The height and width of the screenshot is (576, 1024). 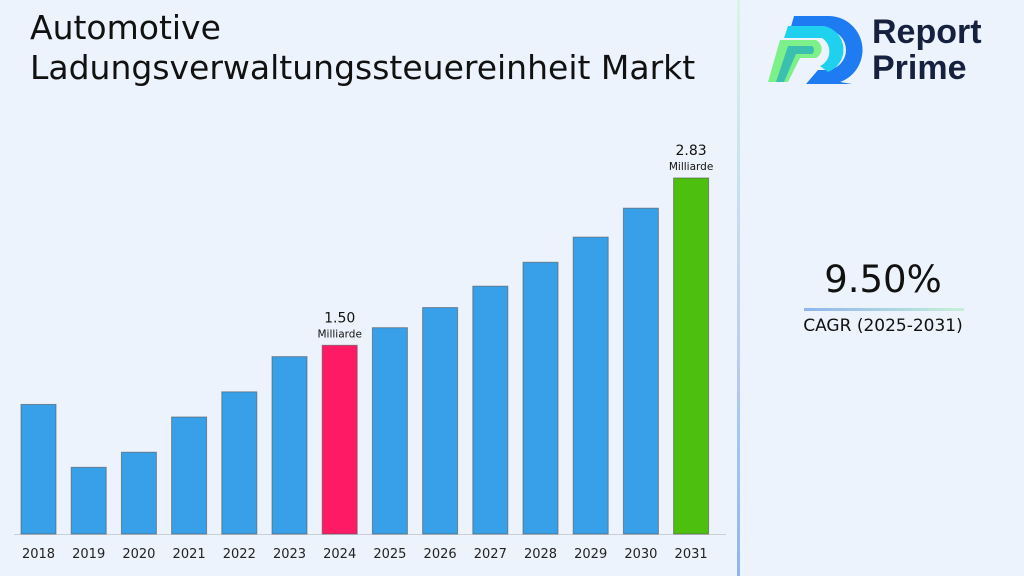 I want to click on logo-text: Report Prime, so click(x=927, y=50).